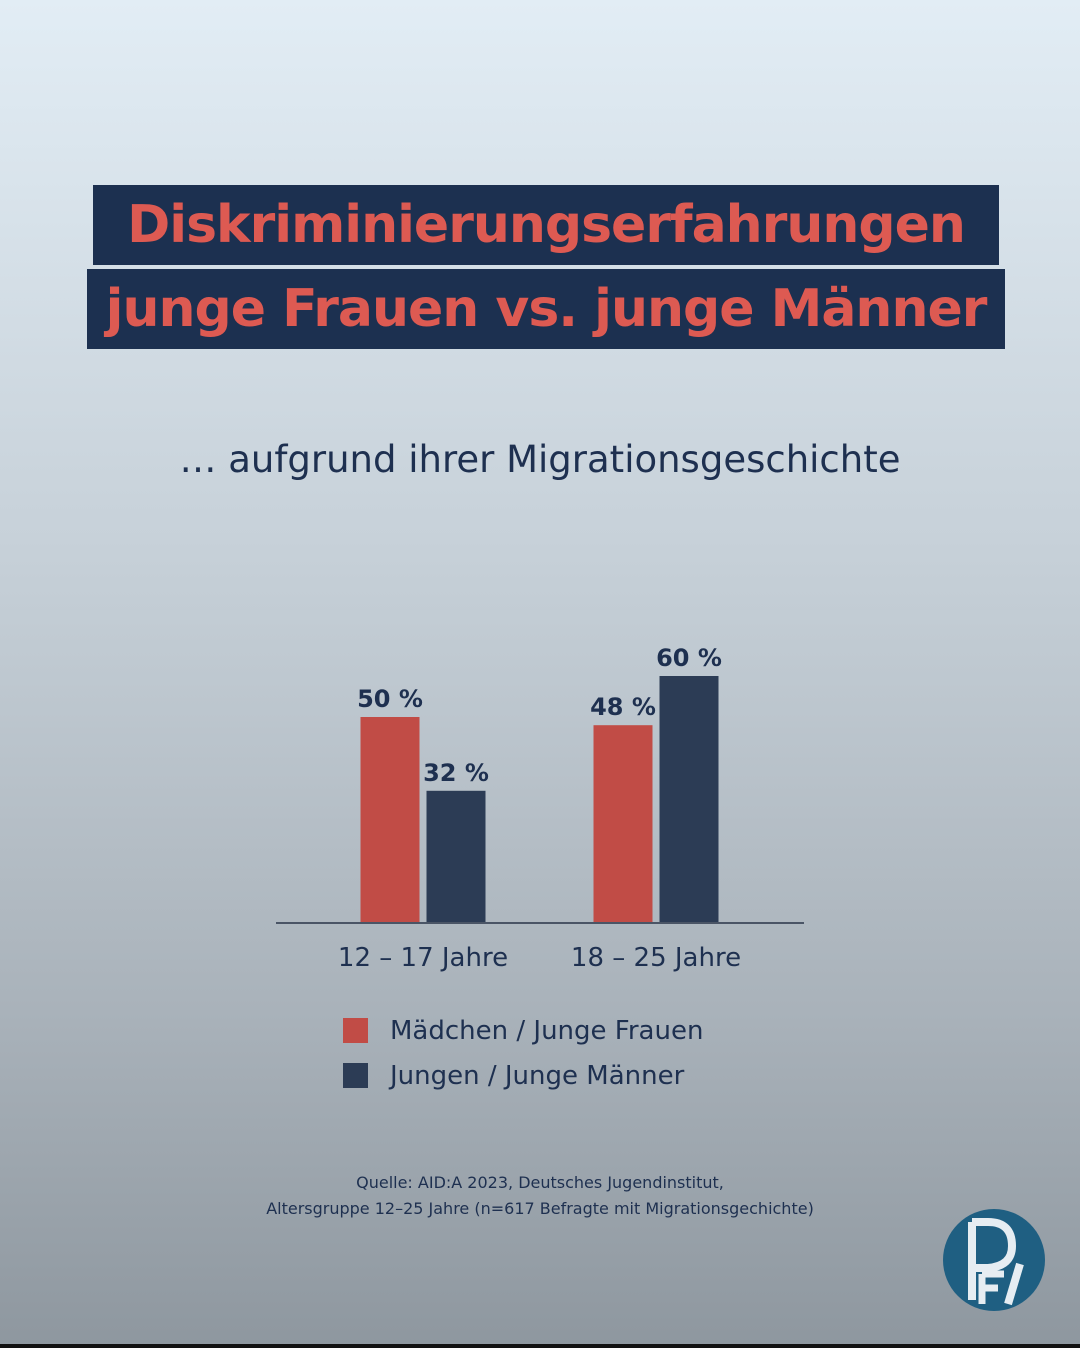  I want to click on legend-label-male: Jungen / Junge Männer, so click(537, 1075).